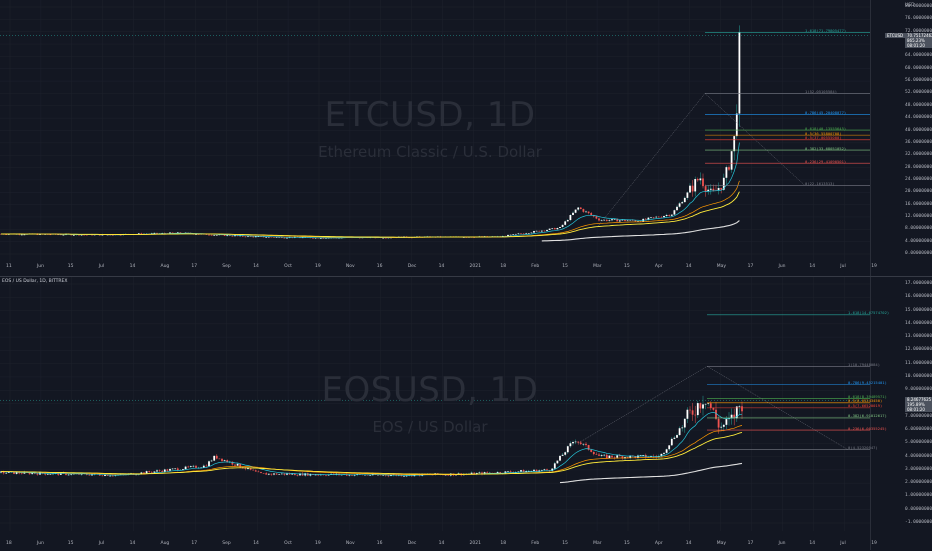 The width and height of the screenshot is (932, 551). What do you see at coordinates (823, 138) in the screenshot?
I see `fib-level-label: 0.5(37.00555000)` at bounding box center [823, 138].